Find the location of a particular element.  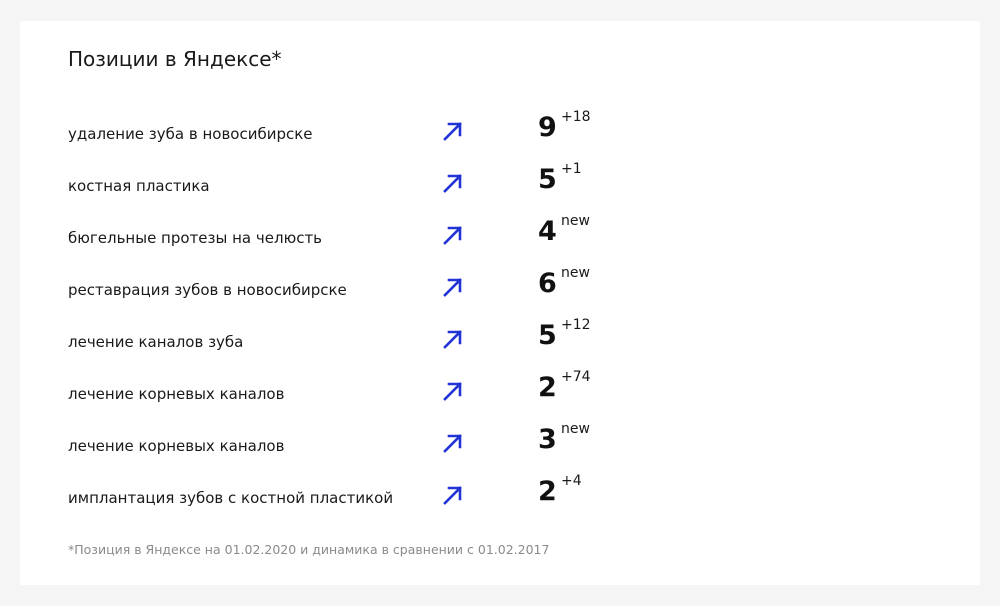

list-item: костная пластика 5 +1 is located at coordinates (500, 181).